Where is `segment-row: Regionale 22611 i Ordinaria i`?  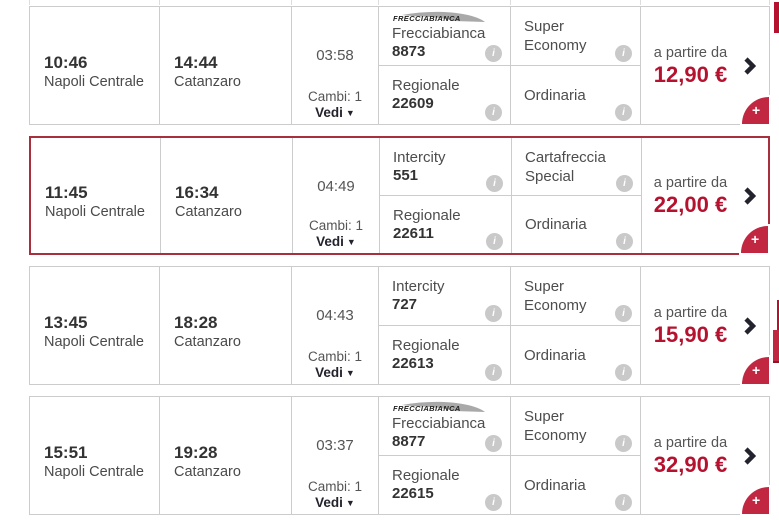
segment-row: Regionale 22611 i Ordinaria i is located at coordinates (511, 224).